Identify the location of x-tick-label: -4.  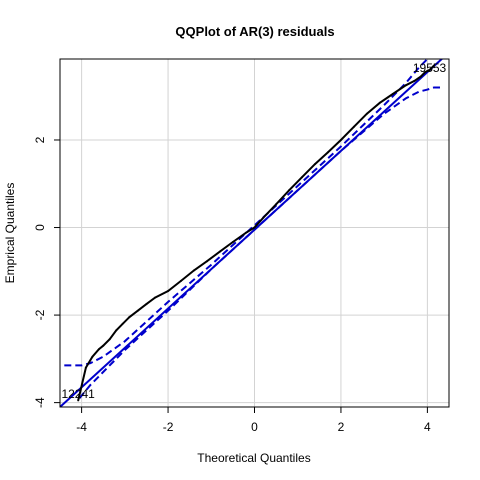
(81, 427).